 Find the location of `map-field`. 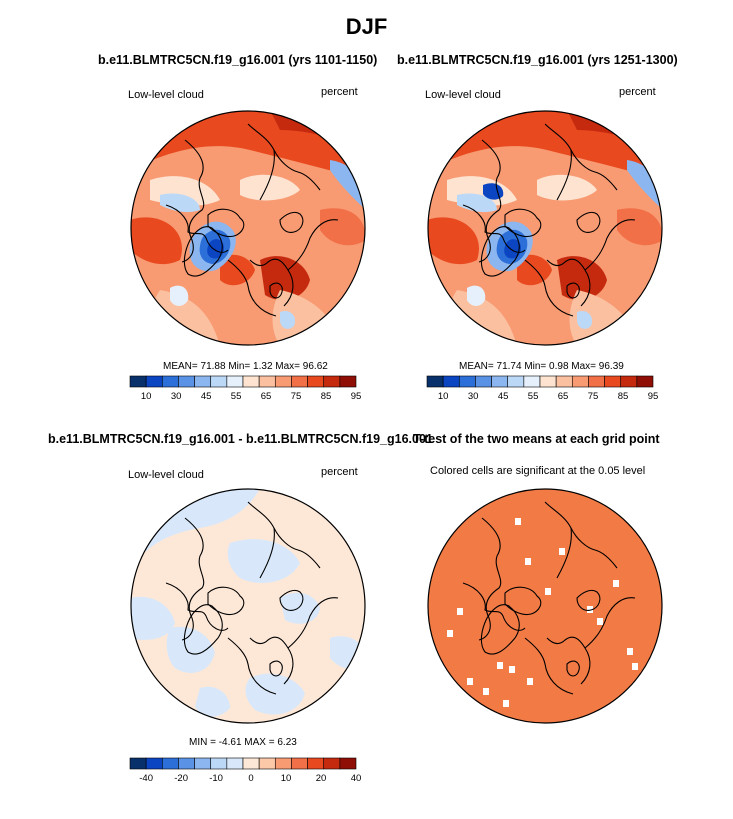

map-field is located at coordinates (545, 606).